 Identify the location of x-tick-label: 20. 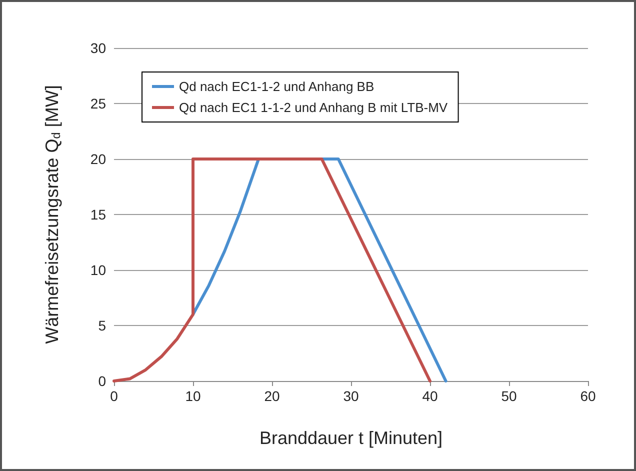
(272, 396).